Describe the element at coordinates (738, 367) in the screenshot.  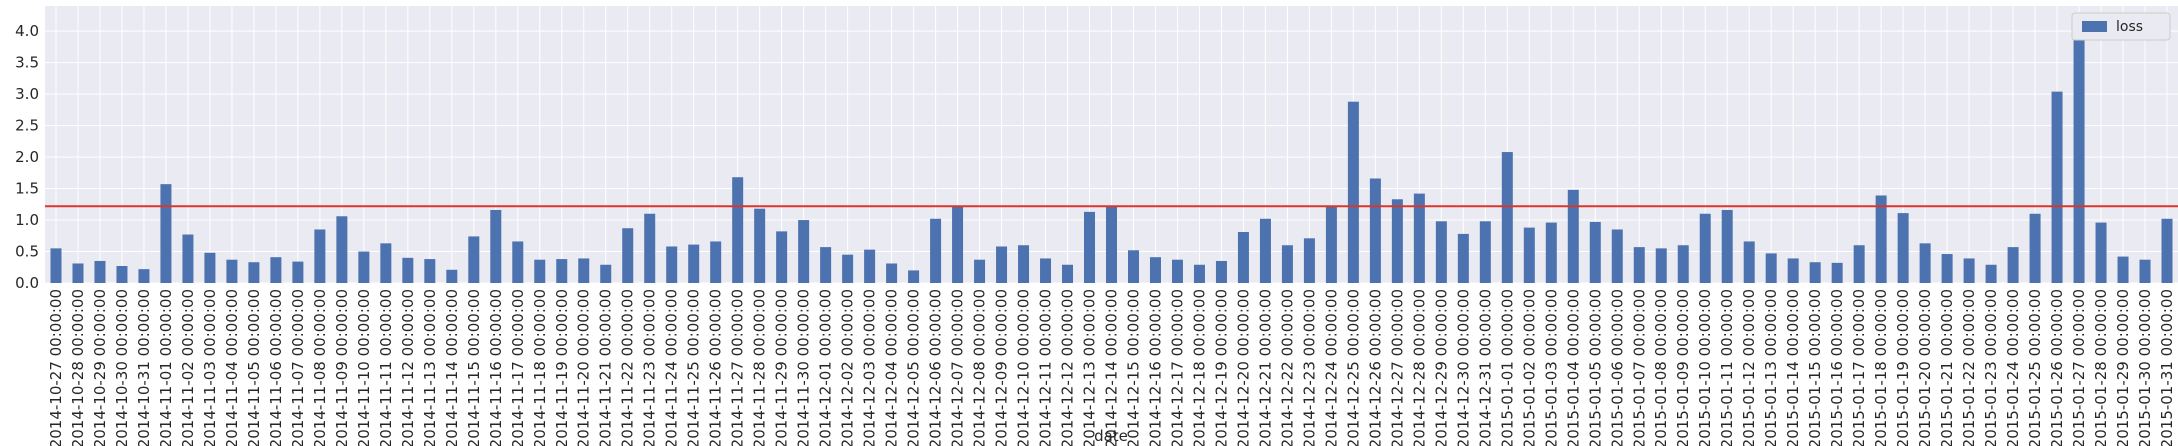
I see `x-tick-label: 2014-11-27 00:00:00` at that location.